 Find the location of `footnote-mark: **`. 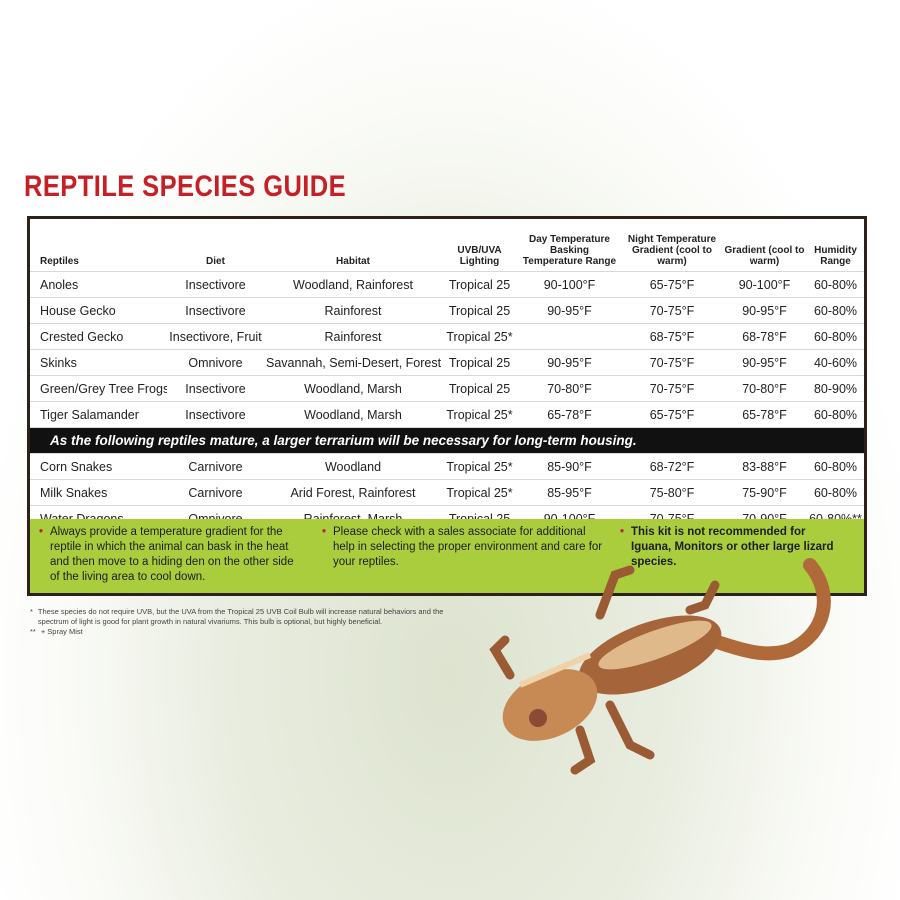

footnote-mark: ** is located at coordinates (33, 631).